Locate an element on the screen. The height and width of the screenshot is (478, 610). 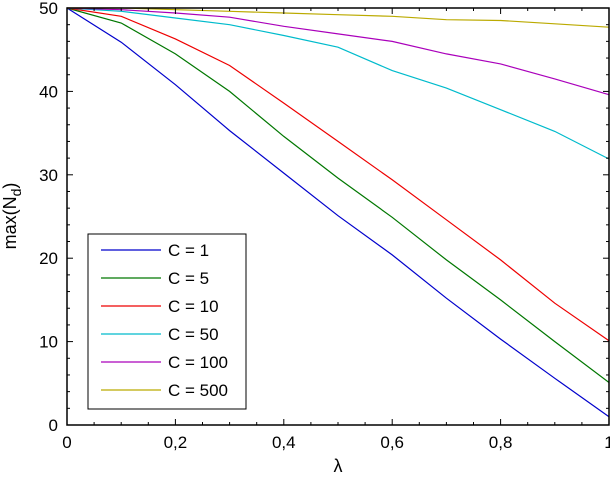
legend-item: C = 10 is located at coordinates (160, 306).